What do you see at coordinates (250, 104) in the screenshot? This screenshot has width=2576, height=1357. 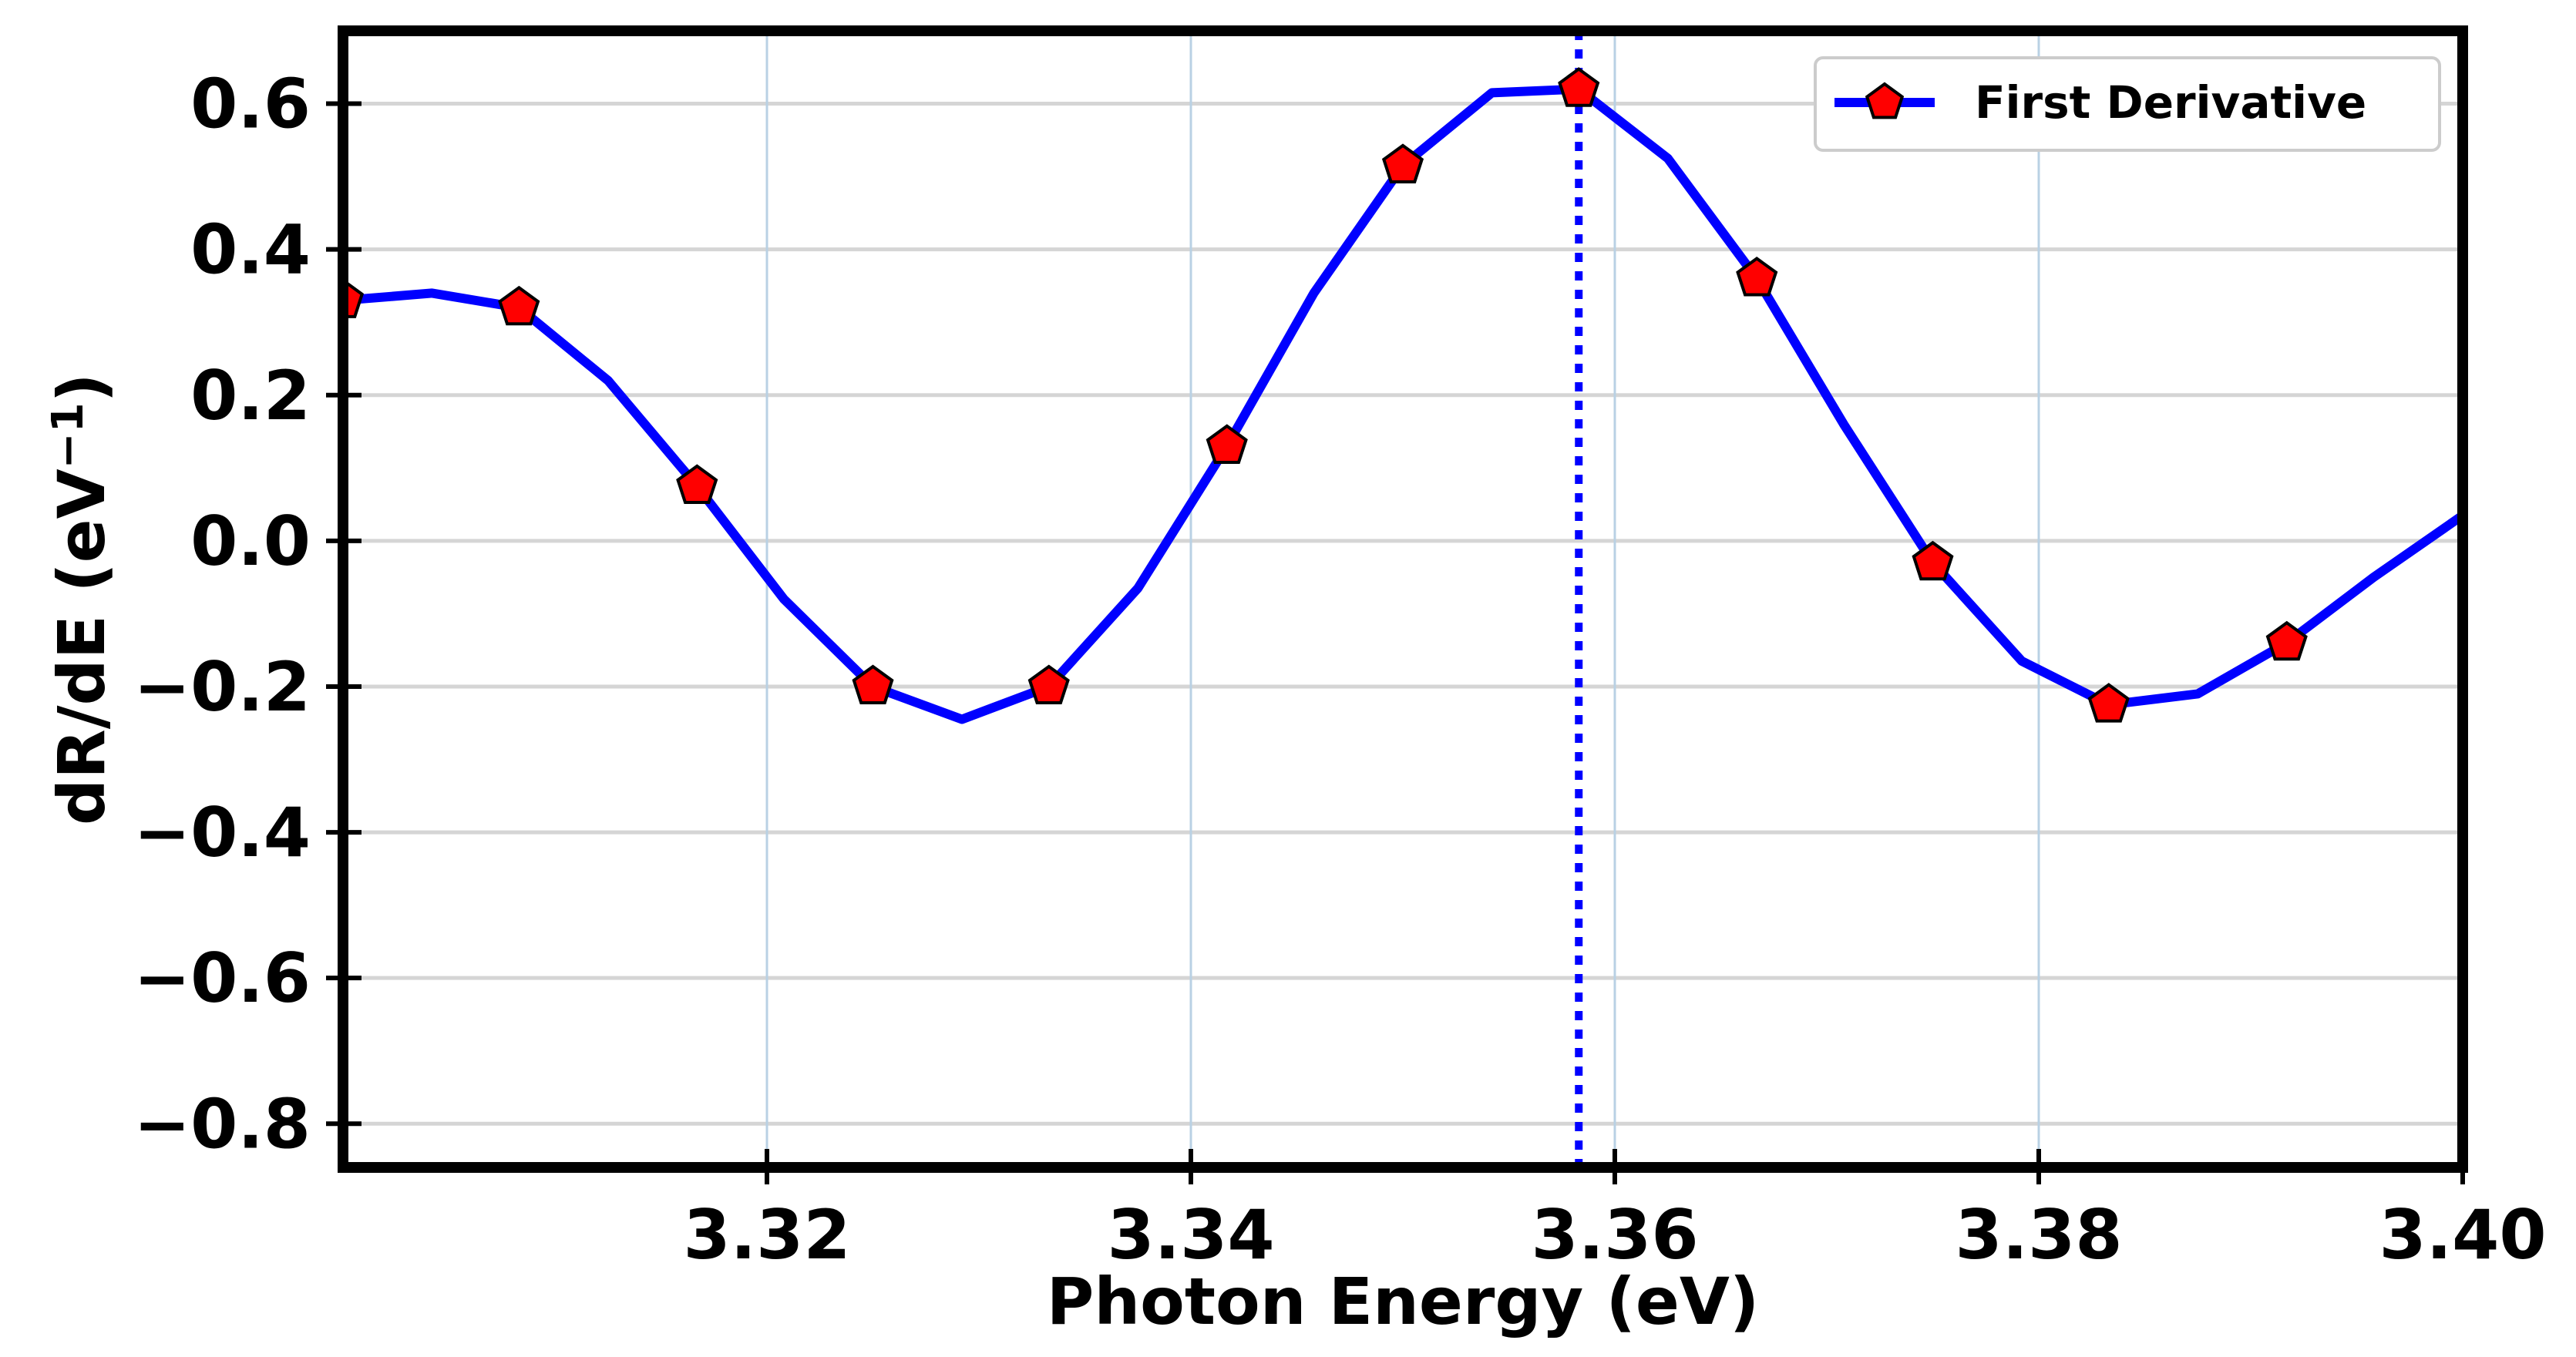 I see `y-tick-label: 0.6` at bounding box center [250, 104].